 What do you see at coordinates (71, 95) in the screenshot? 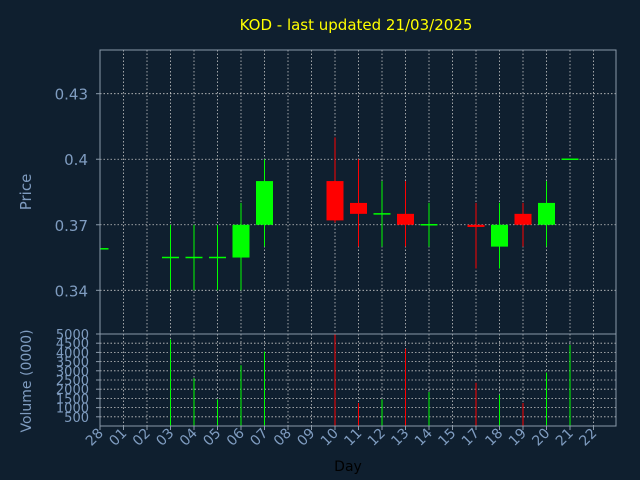
I see `price-y-tick-label: 0.43` at bounding box center [71, 95].